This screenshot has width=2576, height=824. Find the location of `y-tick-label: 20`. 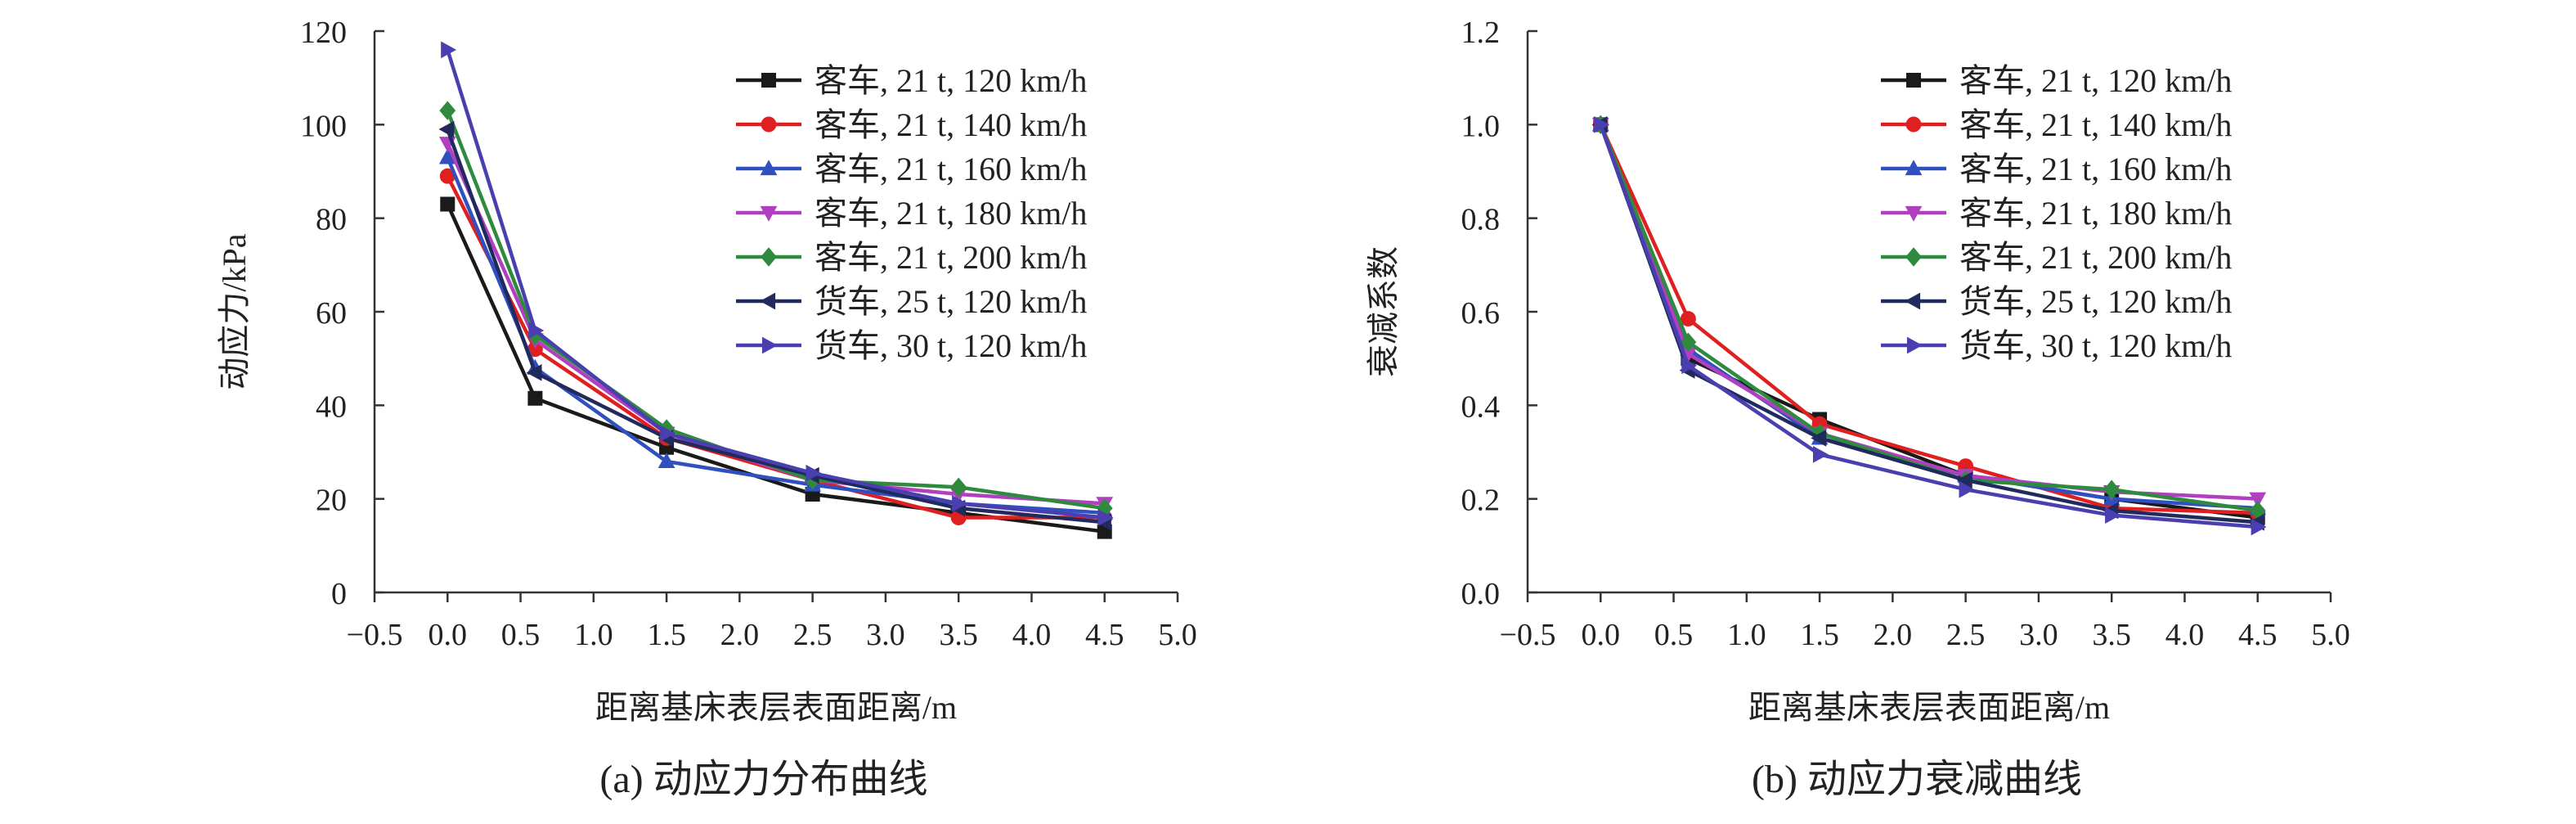

y-tick-label: 20 is located at coordinates (331, 501).